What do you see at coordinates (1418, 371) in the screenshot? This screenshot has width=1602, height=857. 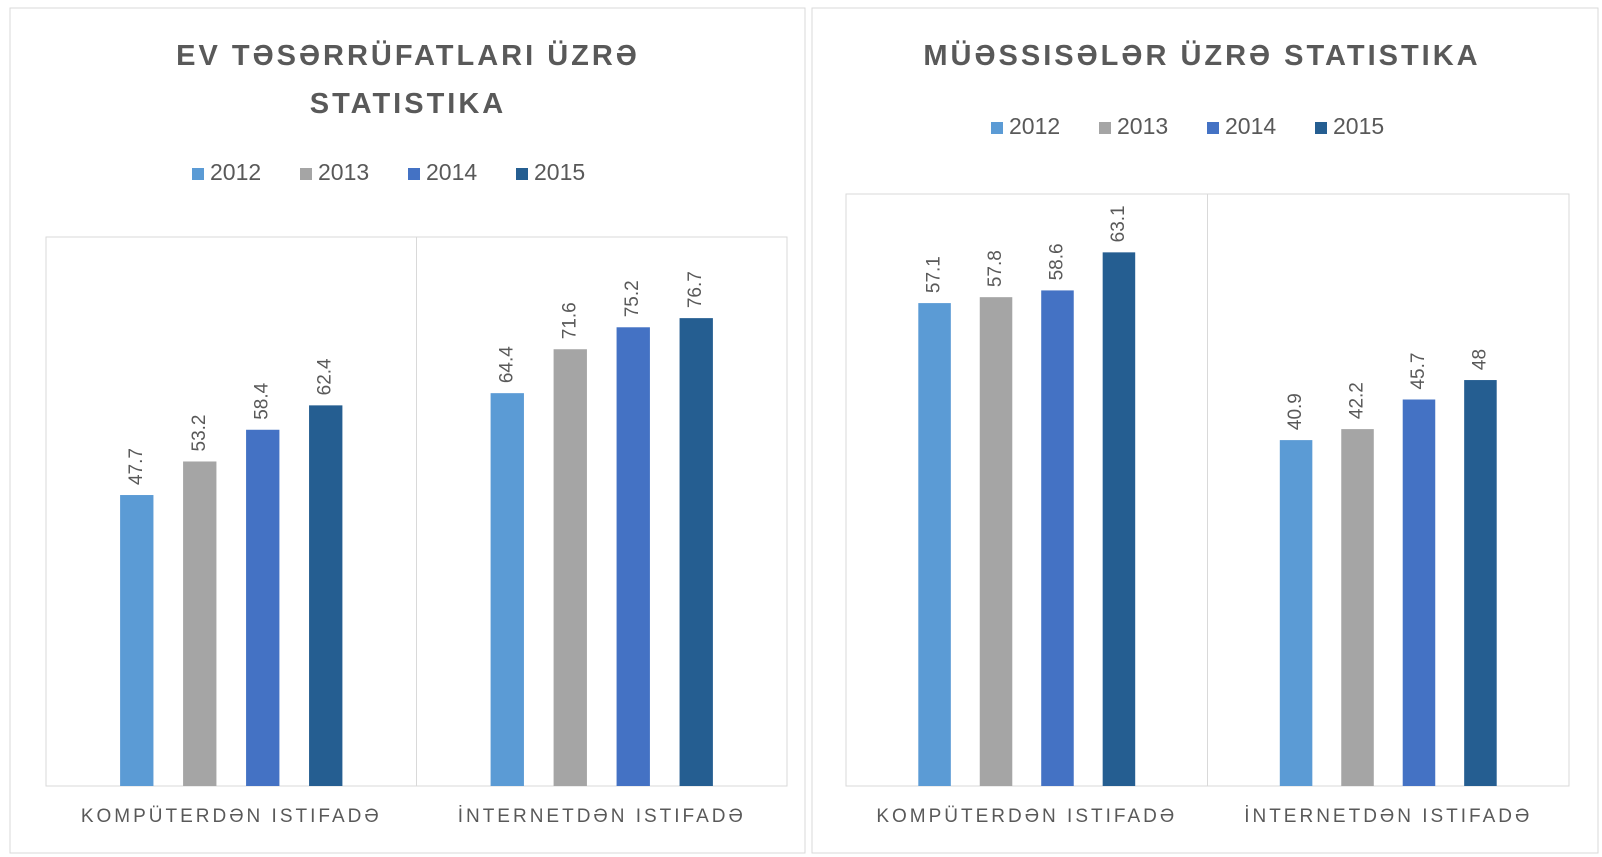 I see `data-label: 45.7` at bounding box center [1418, 371].